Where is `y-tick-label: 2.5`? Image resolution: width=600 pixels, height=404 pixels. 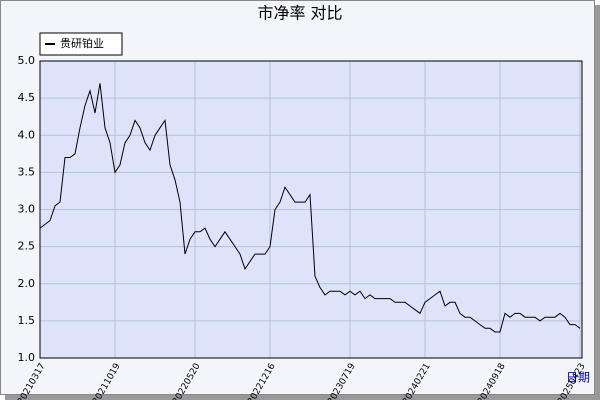
y-tick-label: 2.5 is located at coordinates (27, 246).